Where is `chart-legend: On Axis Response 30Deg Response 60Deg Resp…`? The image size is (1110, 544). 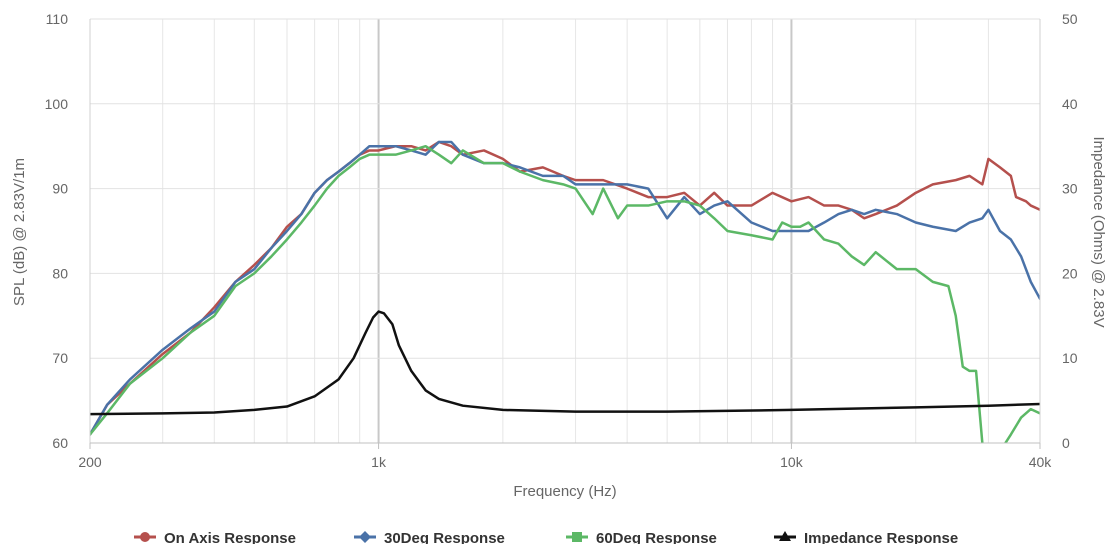
chart-legend: On Axis Response 30Deg Response 60Deg Resp… is located at coordinates (546, 537).